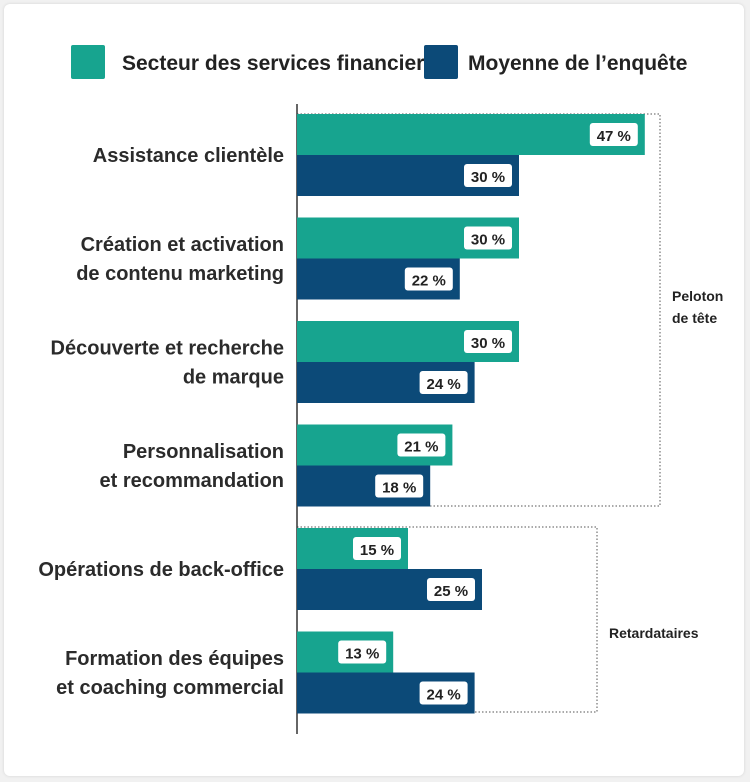 The height and width of the screenshot is (782, 750). What do you see at coordinates (654, 633) in the screenshot?
I see `group-label: Retardataires` at bounding box center [654, 633].